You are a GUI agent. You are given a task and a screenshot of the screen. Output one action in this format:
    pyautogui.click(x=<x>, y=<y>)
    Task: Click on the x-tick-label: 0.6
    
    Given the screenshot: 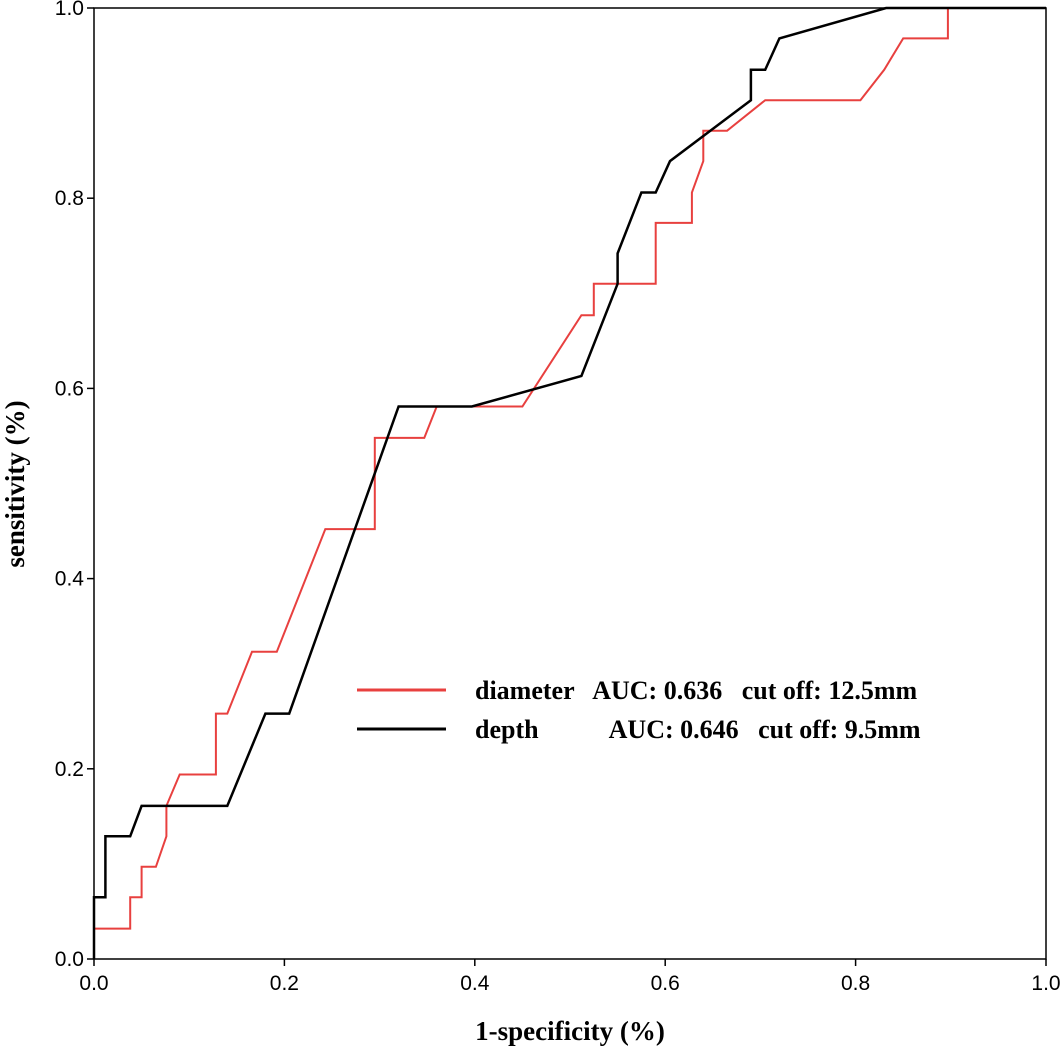 What is the action you would take?
    pyautogui.click(x=665, y=983)
    